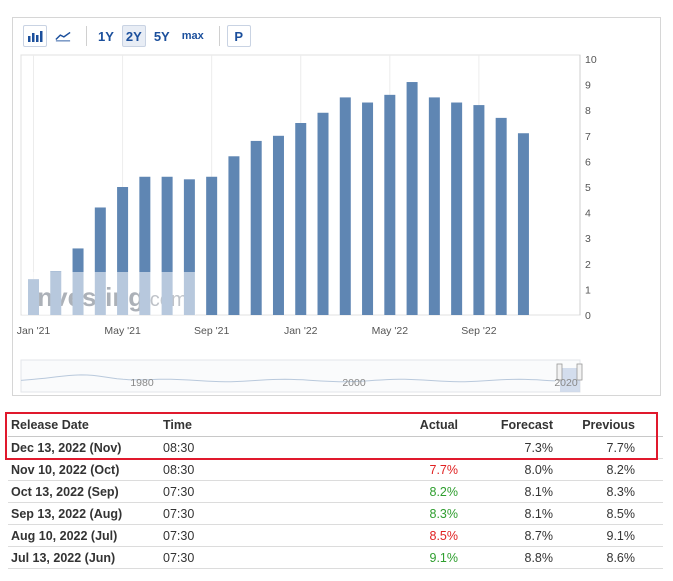 This screenshot has height=581, width=673. What do you see at coordinates (390, 331) in the screenshot?
I see `x-tick-label: May '22` at bounding box center [390, 331].